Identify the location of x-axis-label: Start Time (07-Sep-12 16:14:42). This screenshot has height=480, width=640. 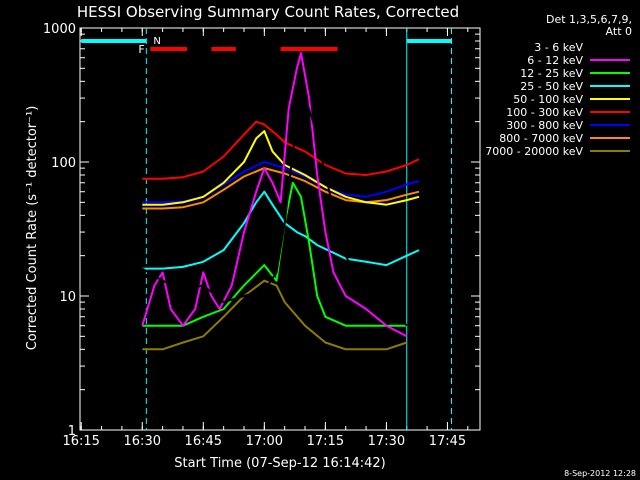
(279, 463).